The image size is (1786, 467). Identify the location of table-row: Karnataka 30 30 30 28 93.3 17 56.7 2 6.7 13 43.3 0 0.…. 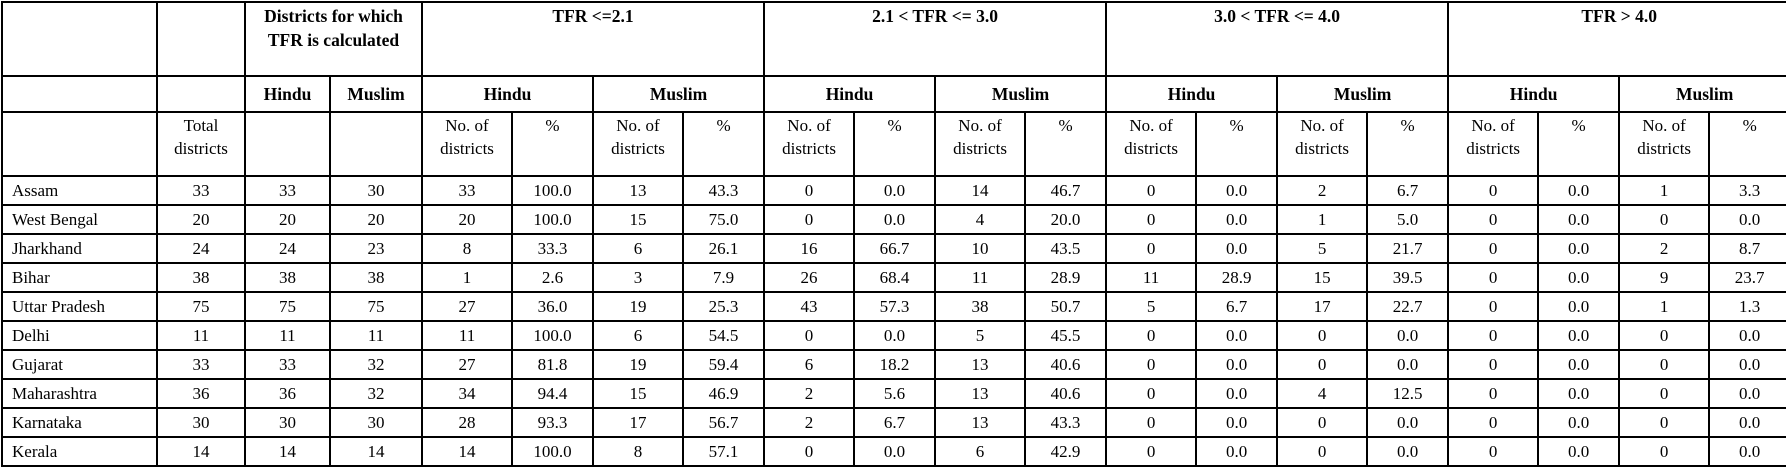
(893, 422).